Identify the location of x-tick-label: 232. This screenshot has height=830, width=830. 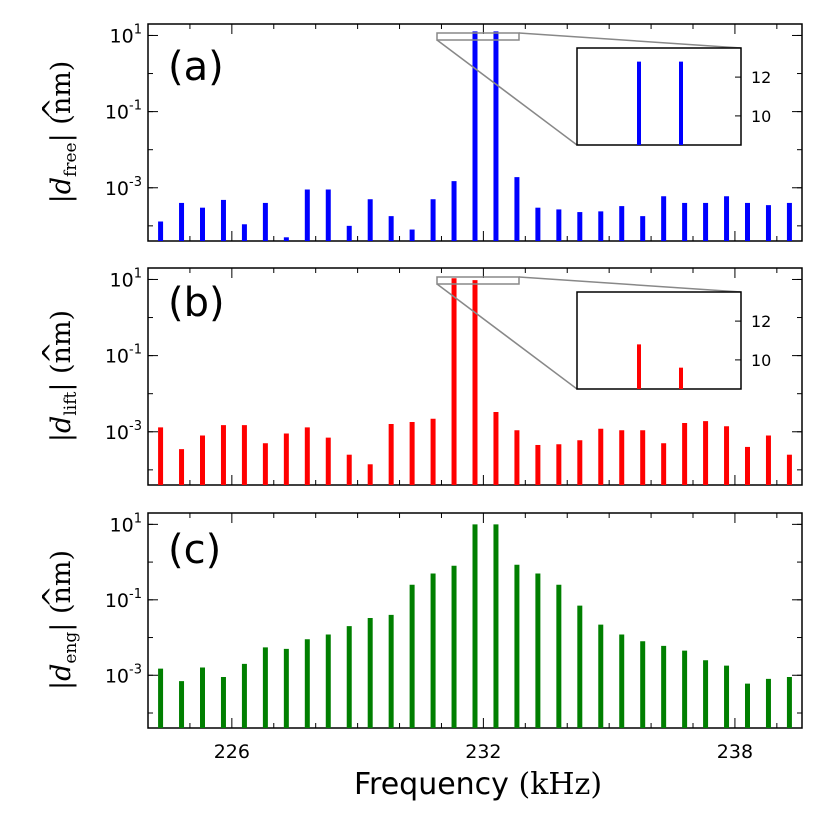
(483, 752).